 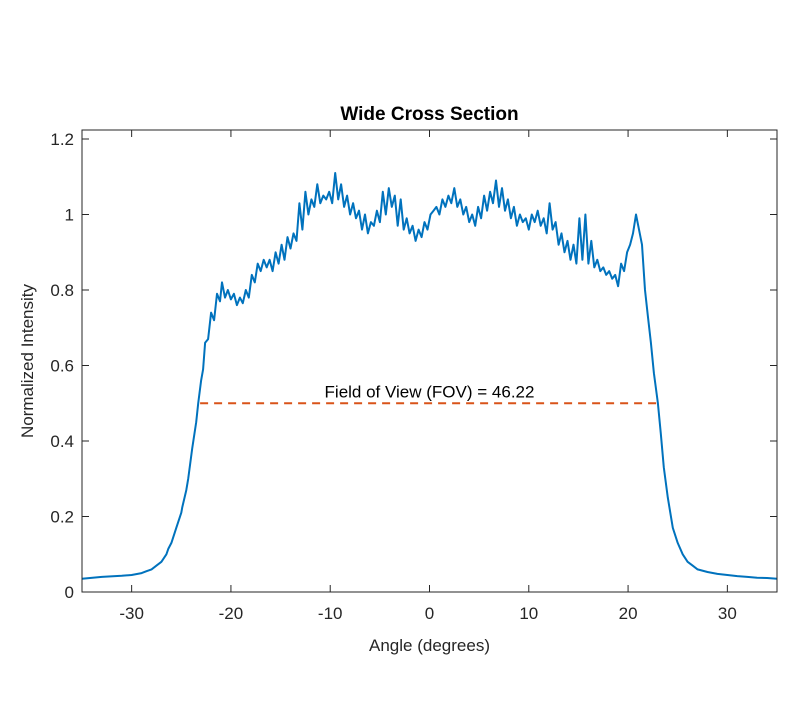 I want to click on x-tick-label: -10, so click(x=330, y=613).